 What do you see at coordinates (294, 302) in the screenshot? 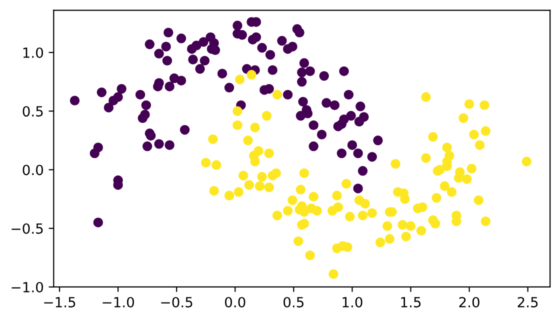
I see `x-tick-label: 0.5` at bounding box center [294, 302].